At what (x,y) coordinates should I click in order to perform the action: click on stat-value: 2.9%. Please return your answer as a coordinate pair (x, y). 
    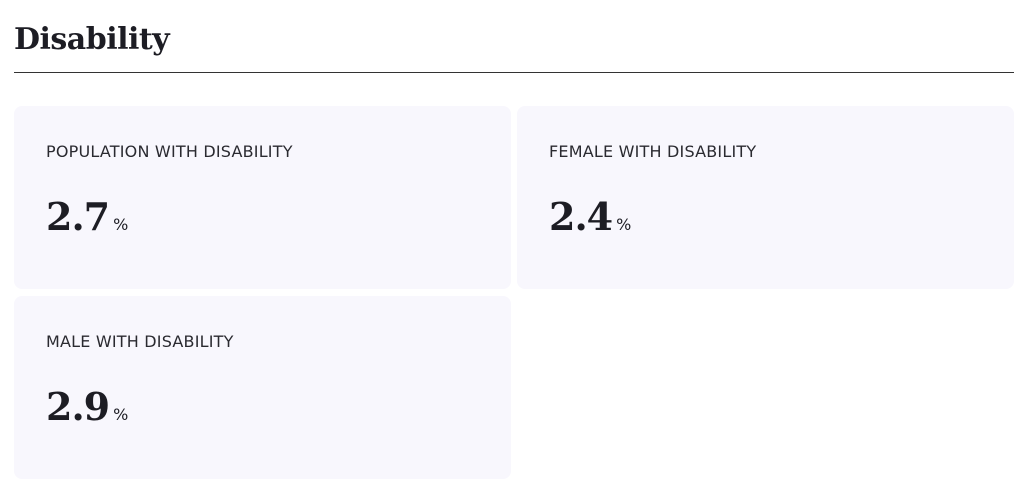
    Looking at the image, I should click on (87, 406).